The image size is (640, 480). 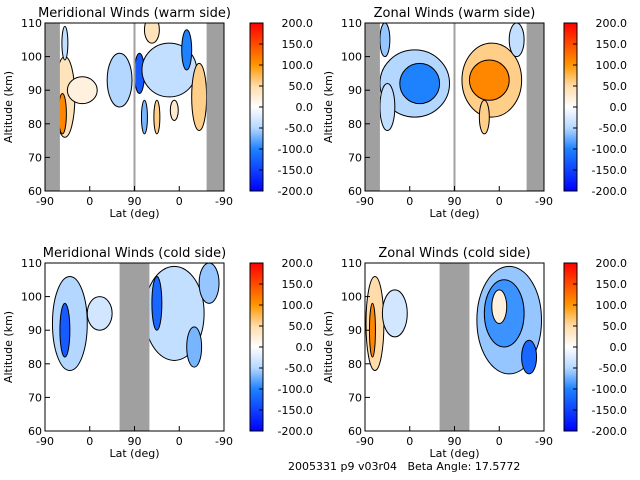 I want to click on y-tick-label: 110, so click(x=31, y=263).